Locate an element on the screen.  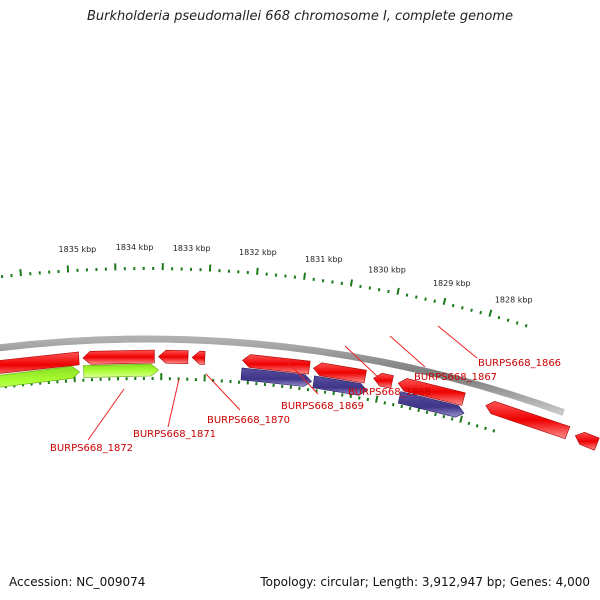
ruler-label: 1834 kbp is located at coordinates (135, 247).